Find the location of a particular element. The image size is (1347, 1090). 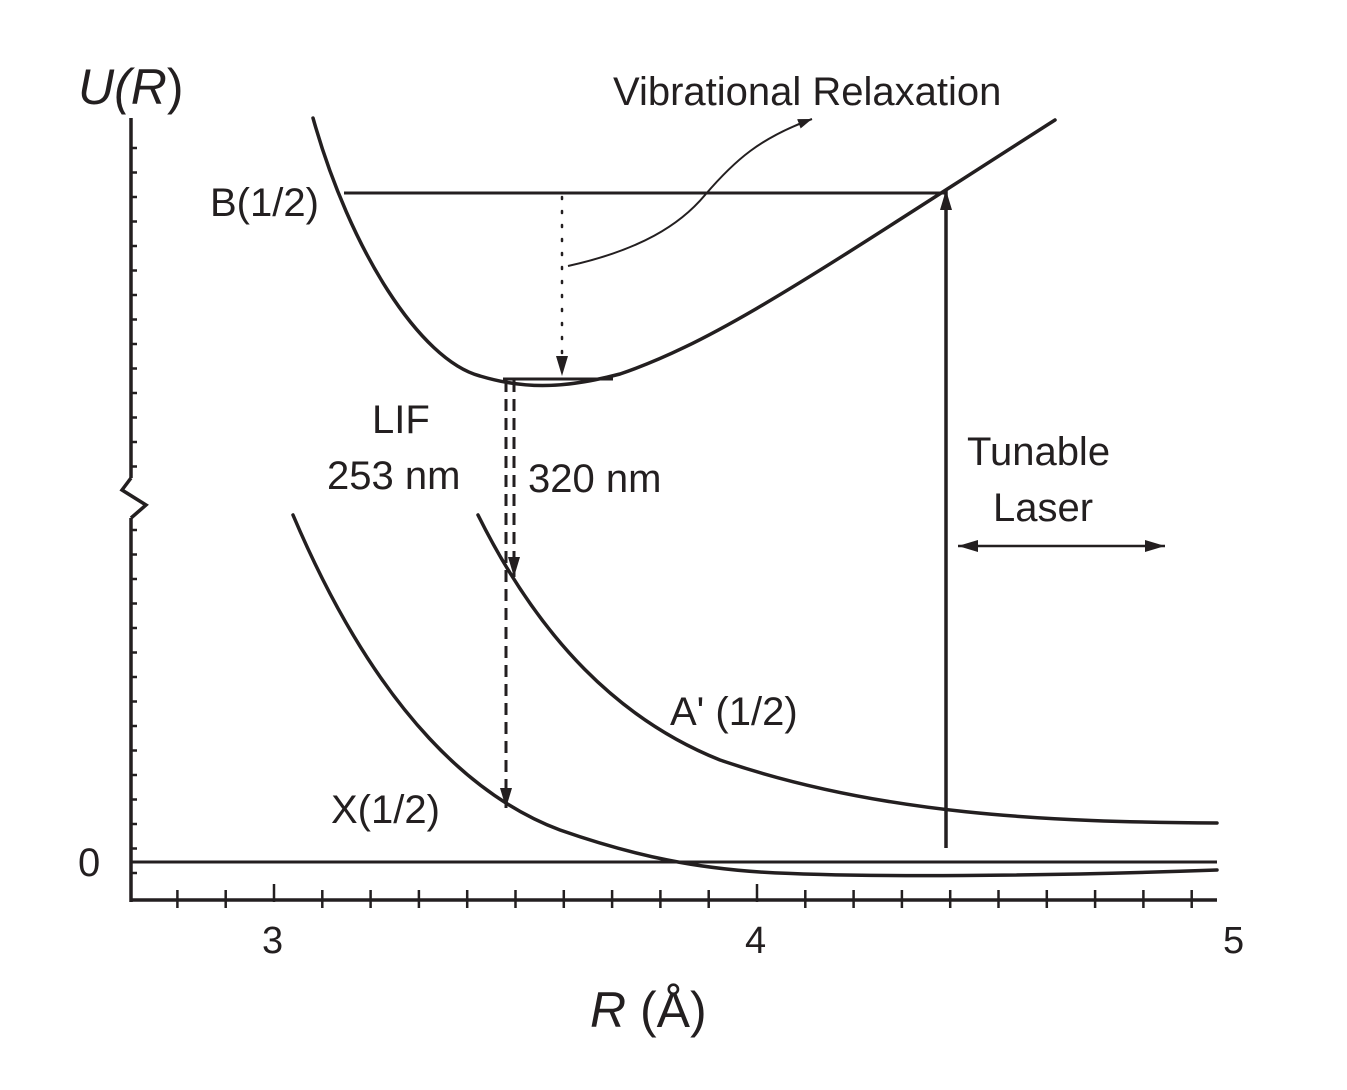

x-axis-label: R (Å) is located at coordinates (648, 1010).